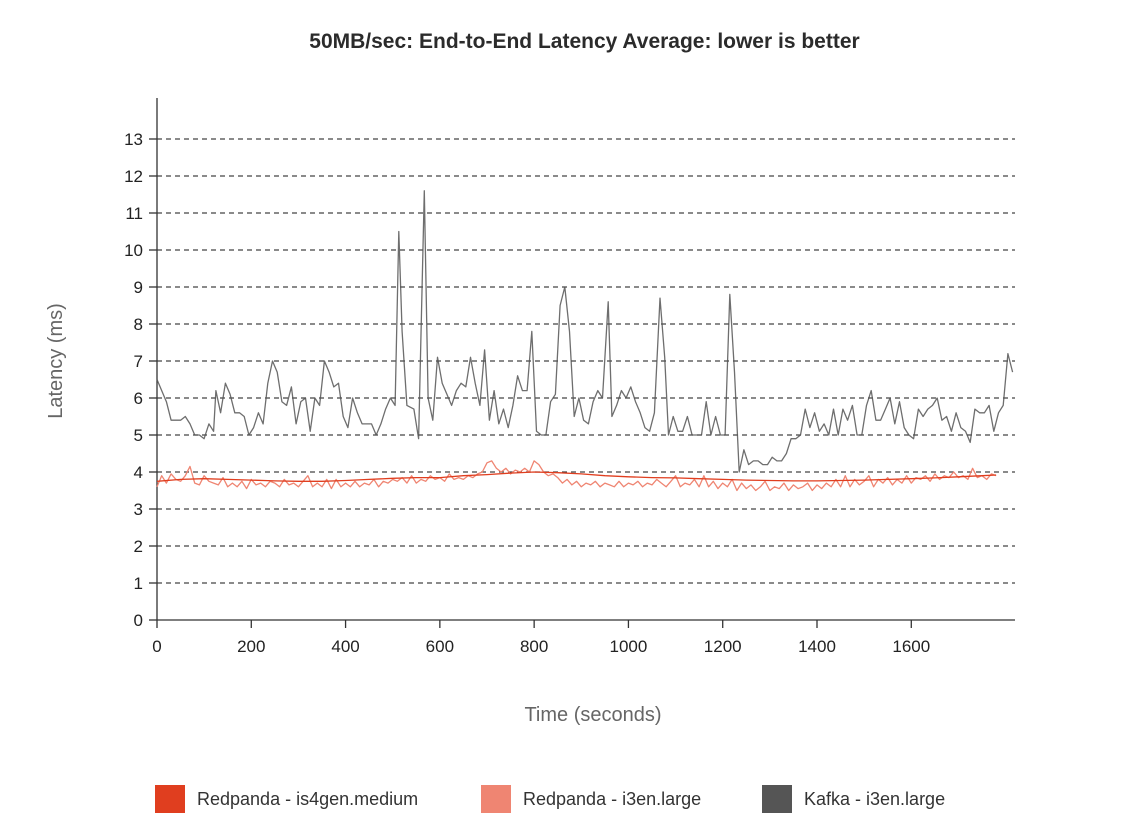  What do you see at coordinates (133, 139) in the screenshot?
I see `y-tick-label-13: 13` at bounding box center [133, 139].